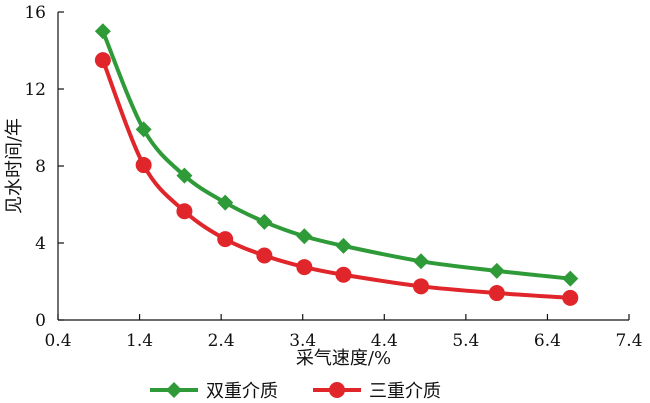  Describe the element at coordinates (57, 341) in the screenshot. I see `x-tick-label: 0.4` at that location.